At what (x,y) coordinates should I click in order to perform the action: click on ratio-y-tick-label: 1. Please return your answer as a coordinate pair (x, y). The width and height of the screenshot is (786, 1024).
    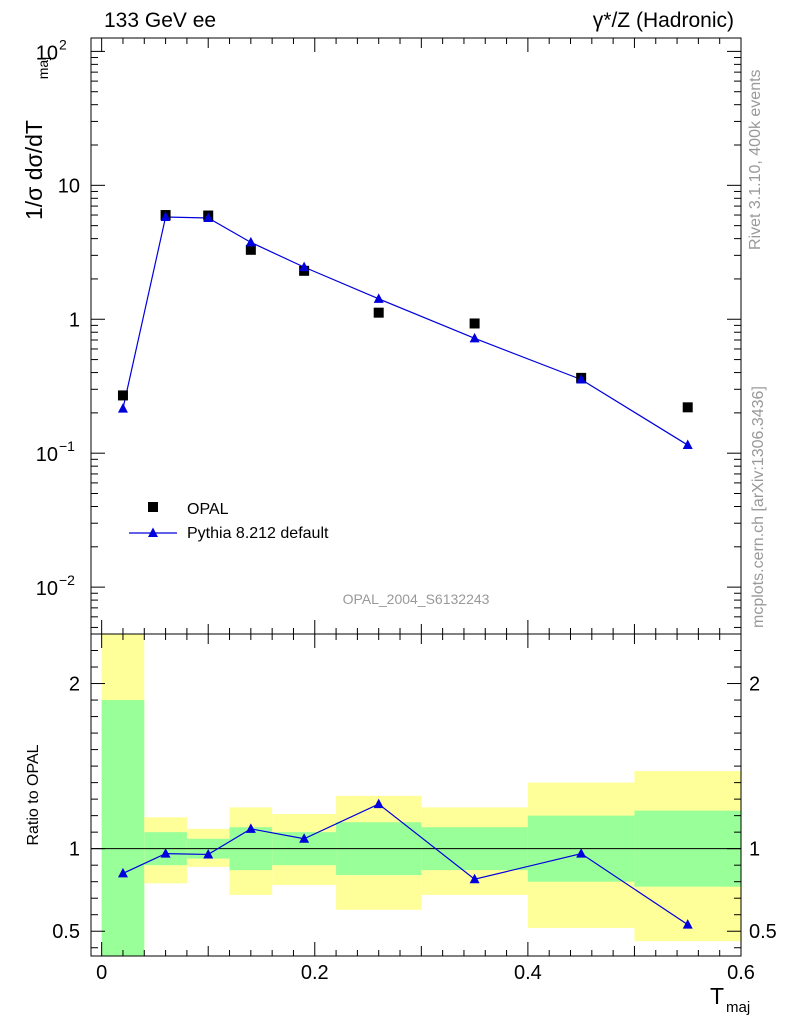
    Looking at the image, I should click on (74, 850).